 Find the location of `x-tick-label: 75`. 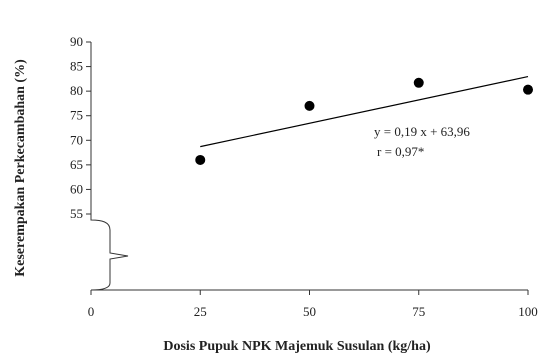

x-tick-label: 75 is located at coordinates (418, 311).